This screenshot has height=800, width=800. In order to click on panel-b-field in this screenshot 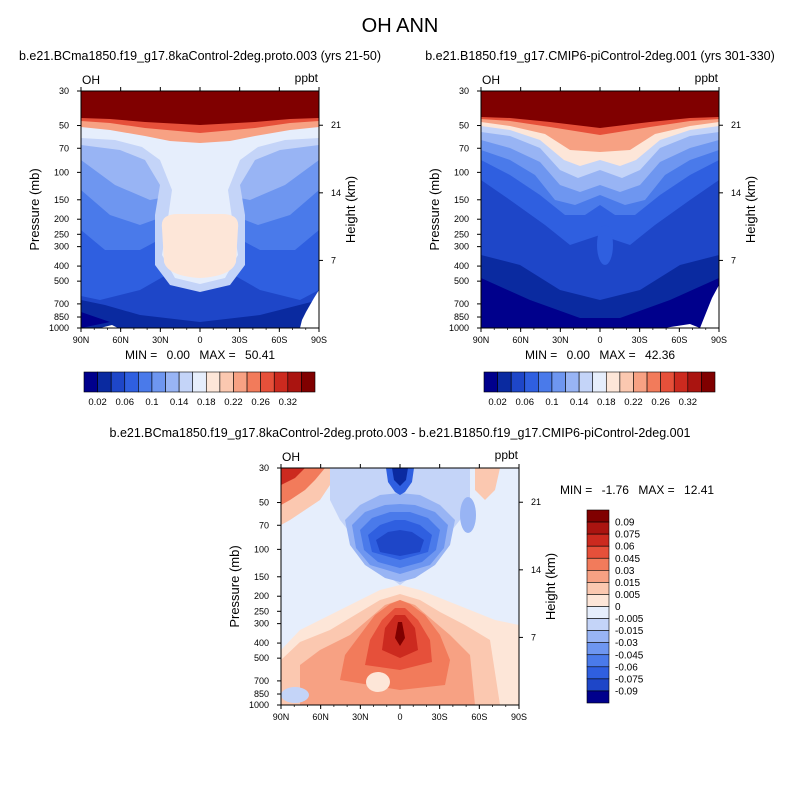, I will do `click(600, 209)`.